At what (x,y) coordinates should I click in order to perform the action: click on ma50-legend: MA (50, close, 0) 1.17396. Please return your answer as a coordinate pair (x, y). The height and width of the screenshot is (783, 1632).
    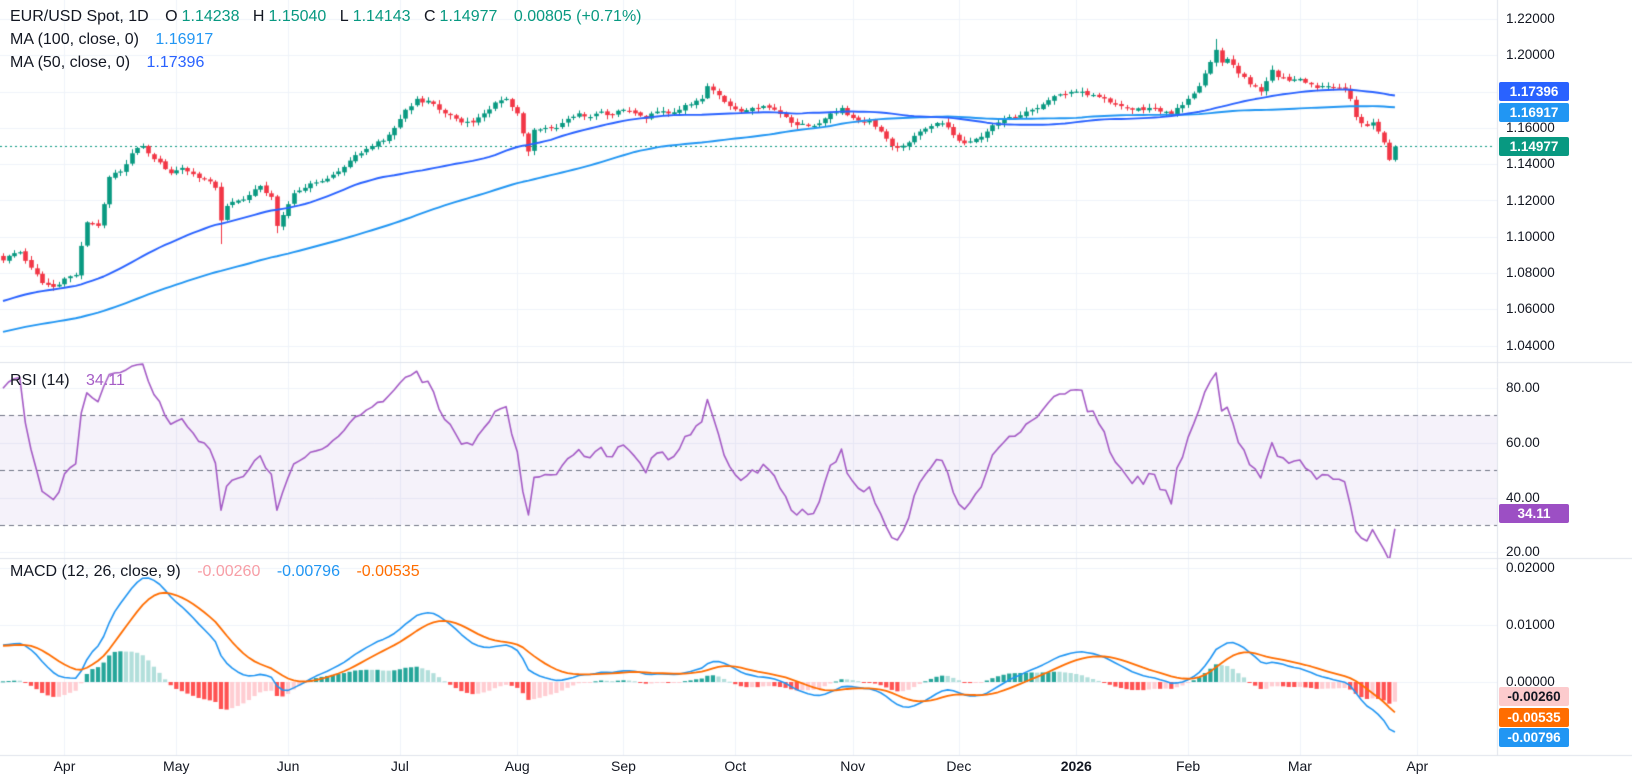
    Looking at the image, I should click on (107, 63).